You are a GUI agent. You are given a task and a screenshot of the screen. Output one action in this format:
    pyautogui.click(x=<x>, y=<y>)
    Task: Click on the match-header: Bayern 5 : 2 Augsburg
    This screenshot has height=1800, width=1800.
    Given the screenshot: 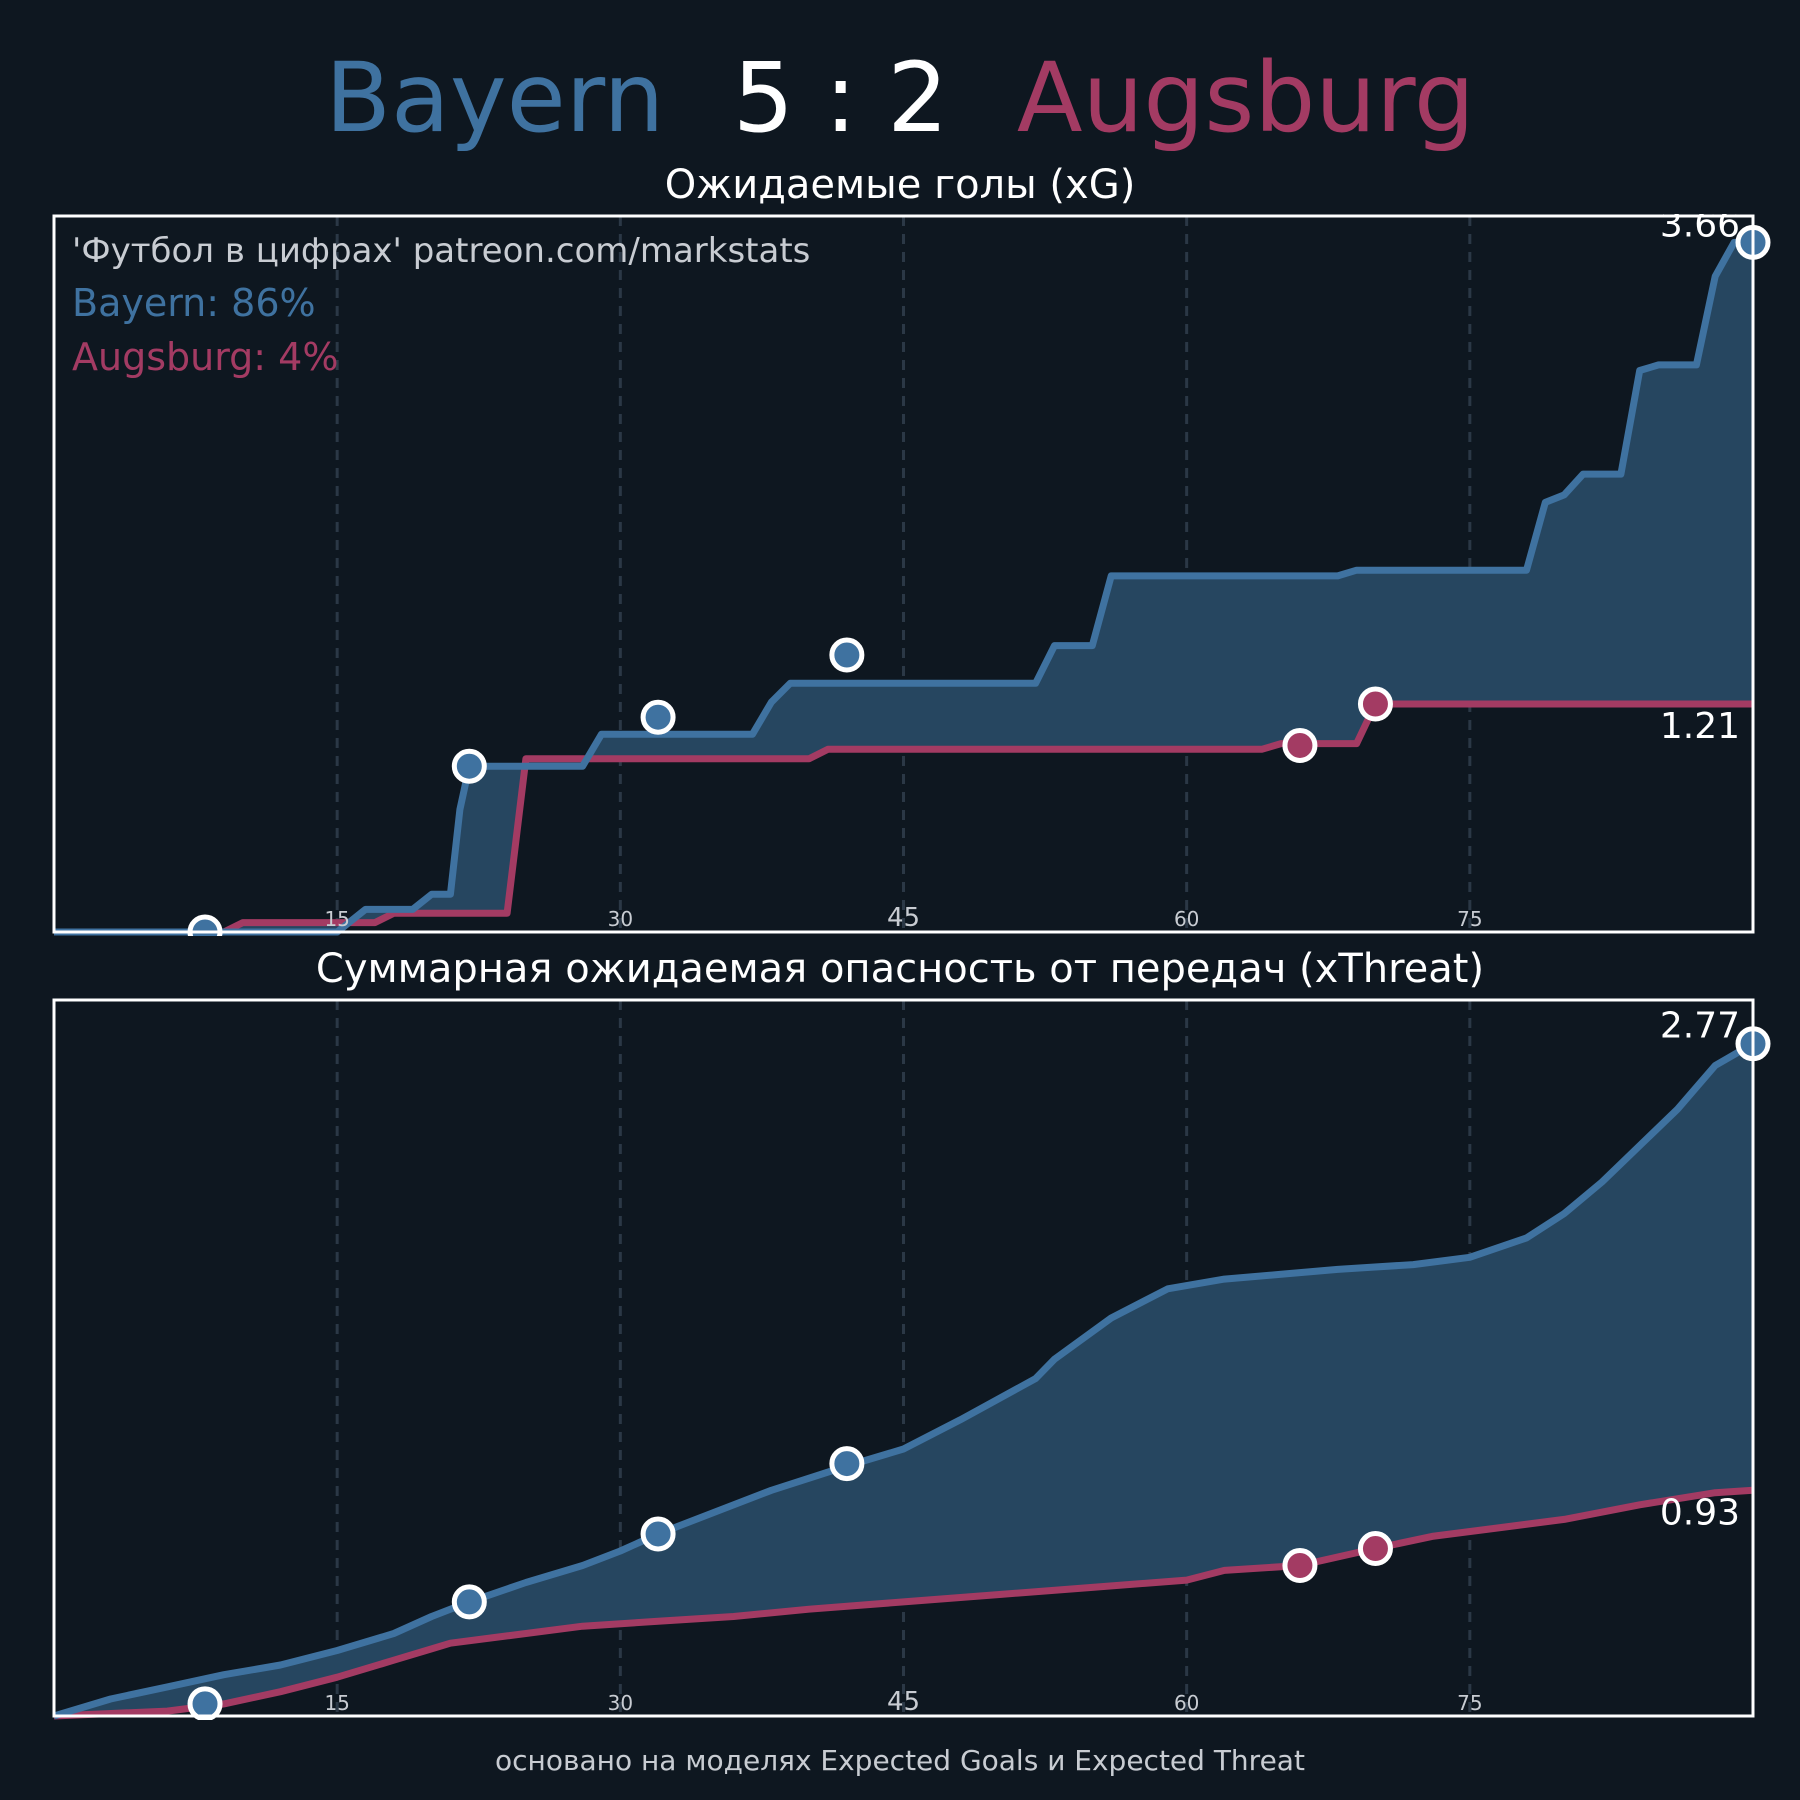 What is the action you would take?
    pyautogui.click(x=900, y=98)
    